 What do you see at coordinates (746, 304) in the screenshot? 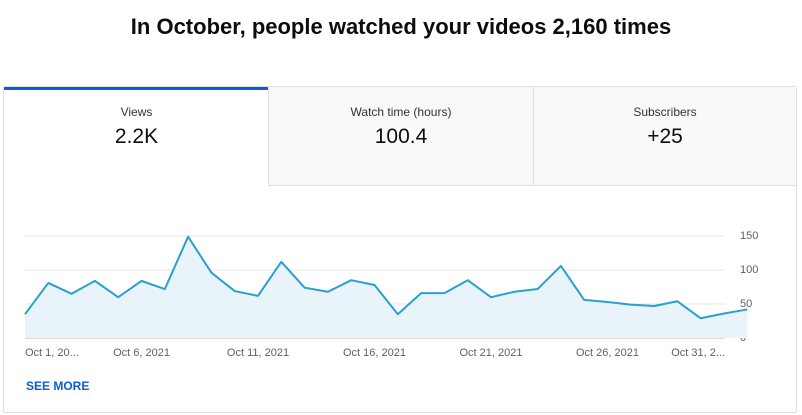
I see `y-tick-label: 50` at bounding box center [746, 304].